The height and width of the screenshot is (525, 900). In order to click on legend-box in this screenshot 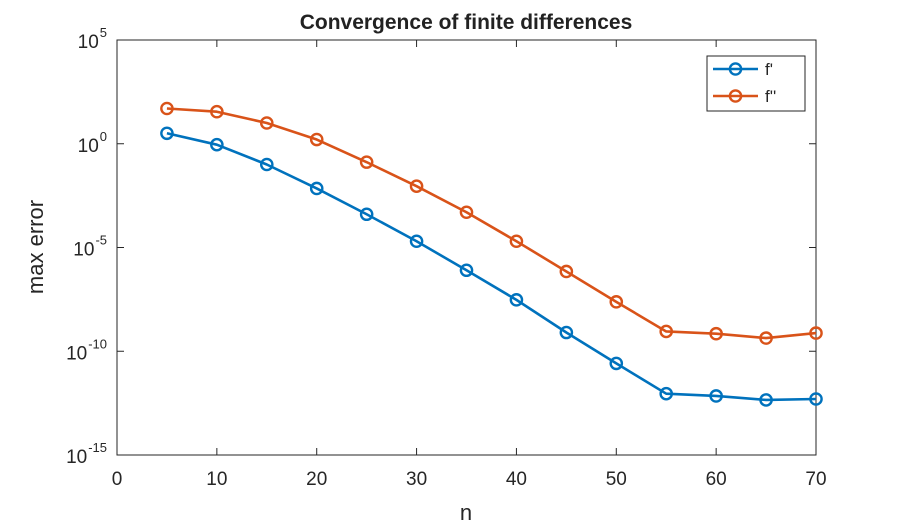, I will do `click(756, 83)`.